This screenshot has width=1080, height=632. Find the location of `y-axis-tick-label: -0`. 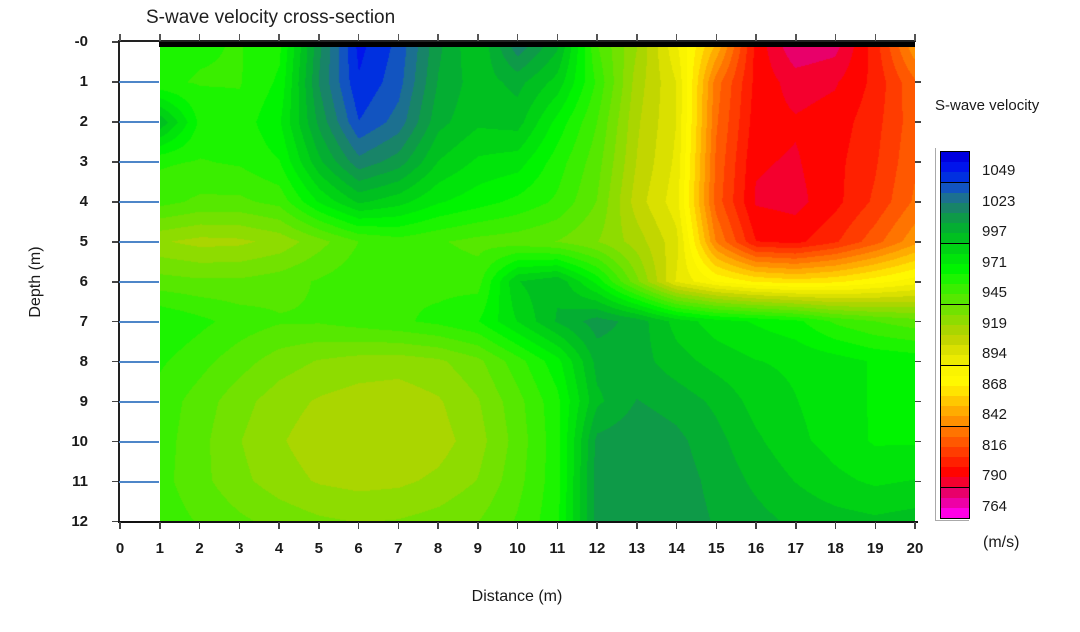

y-axis-tick-label: -0 is located at coordinates (81, 41).